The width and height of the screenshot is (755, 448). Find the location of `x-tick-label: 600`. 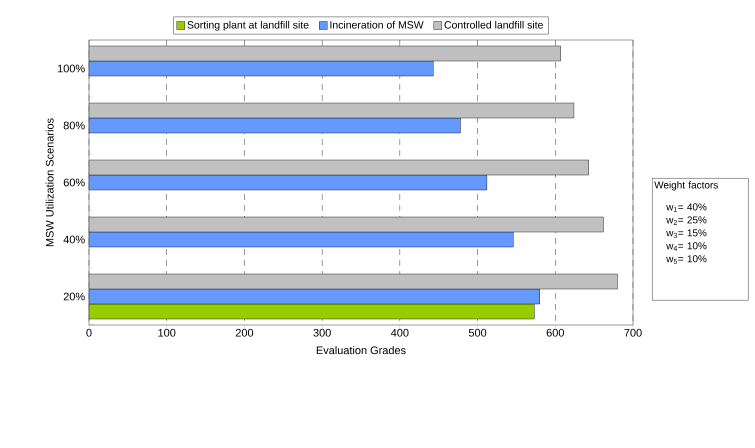

x-tick-label: 600 is located at coordinates (555, 332).